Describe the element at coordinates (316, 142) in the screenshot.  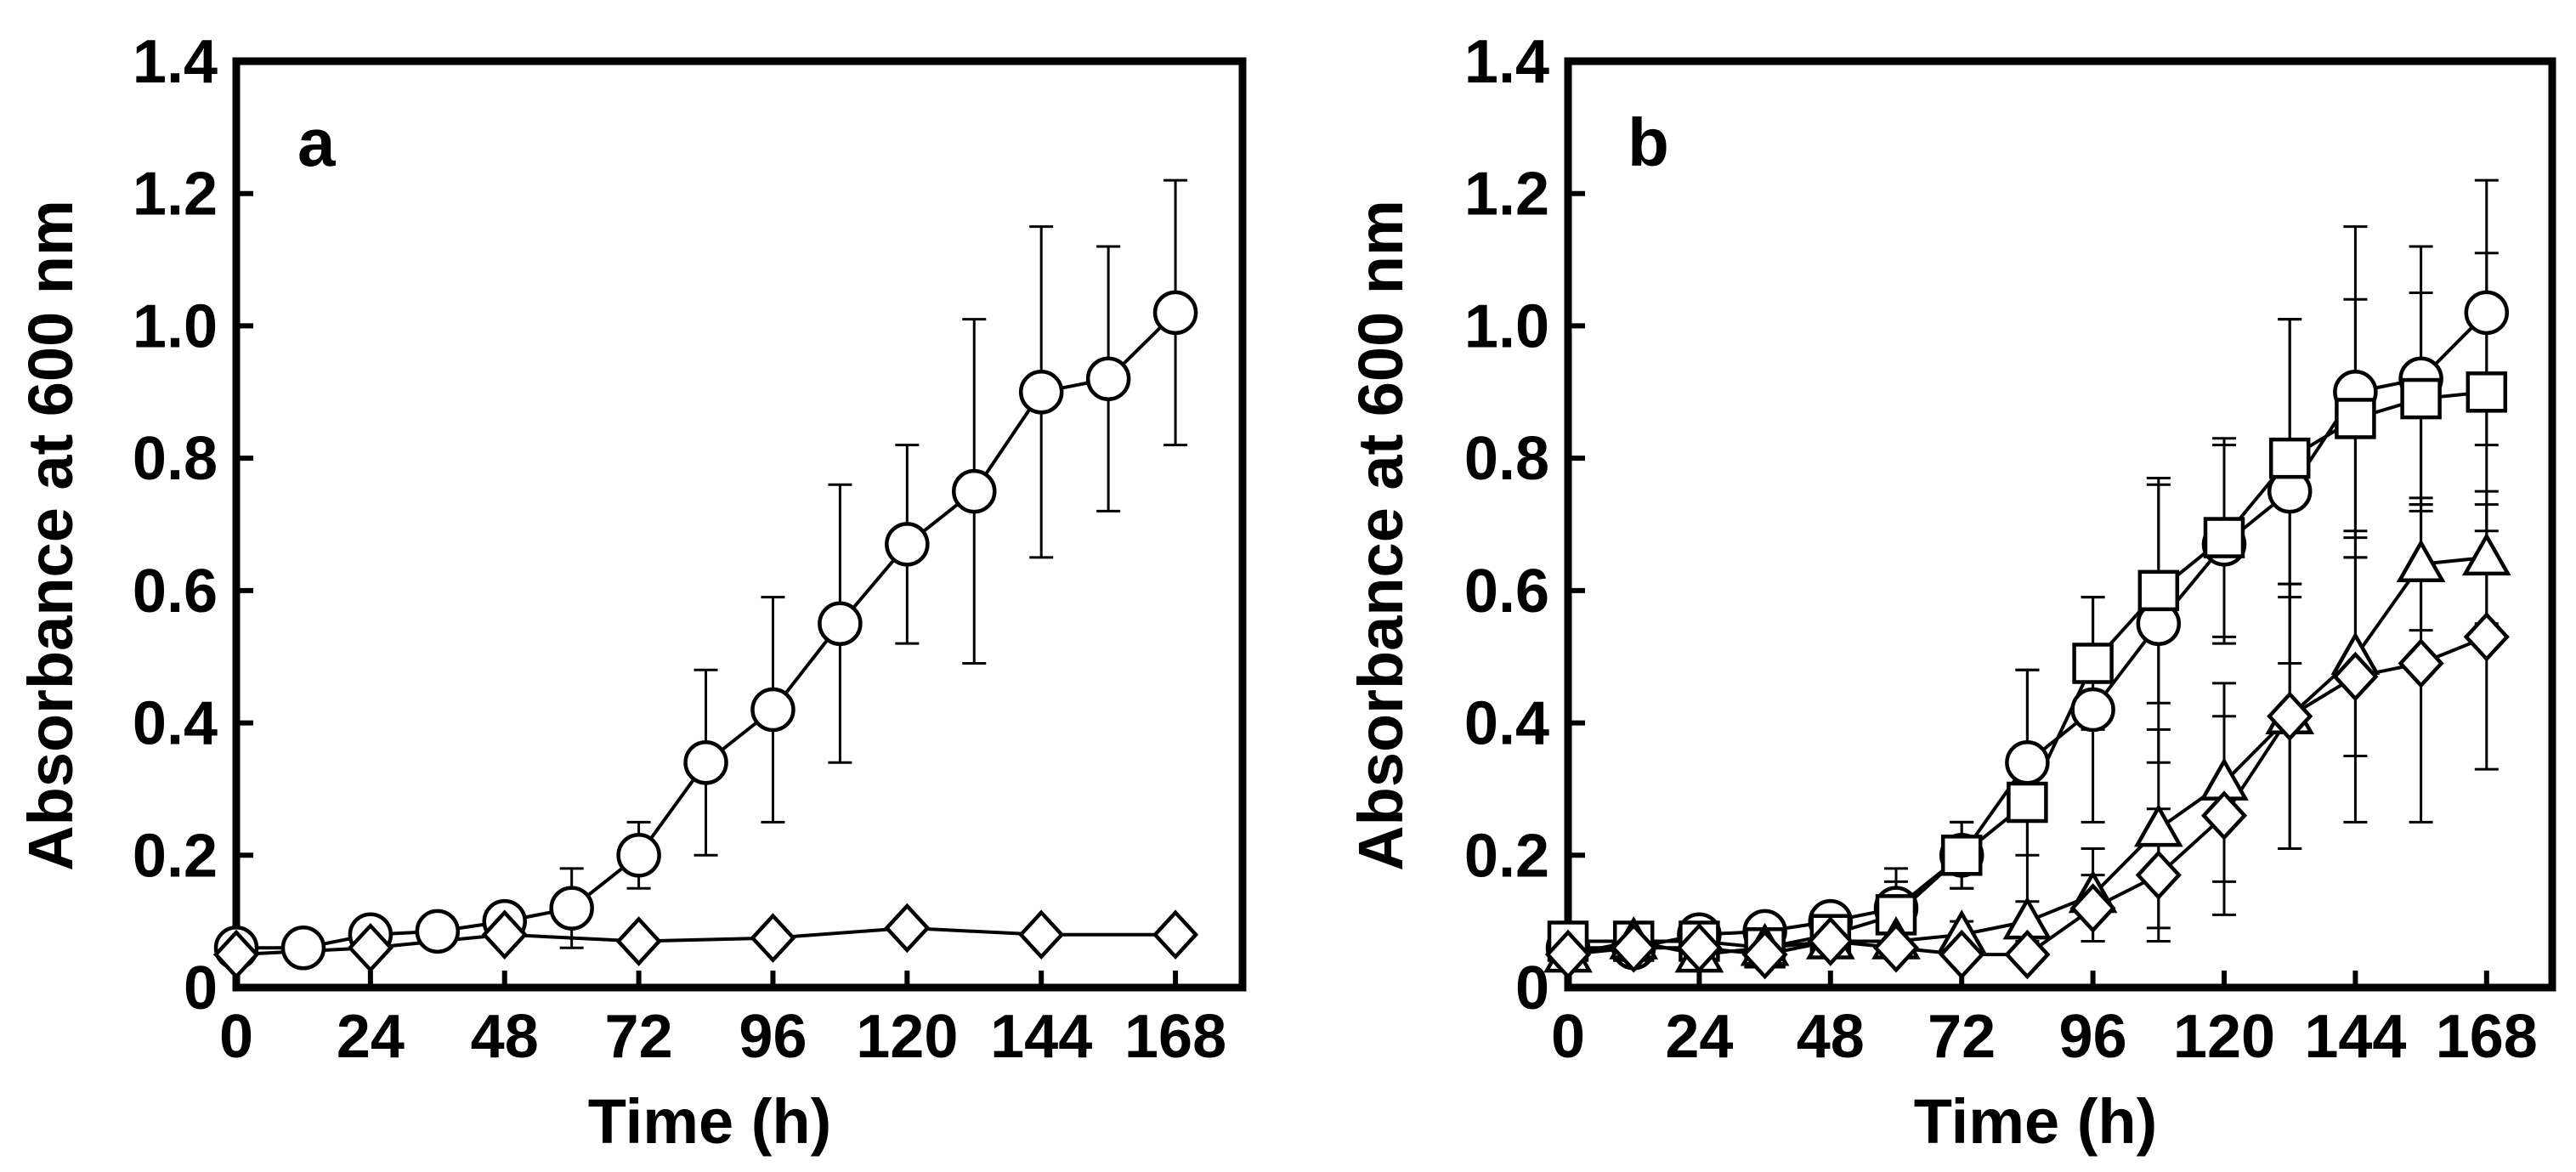
I see `panel-letter-a: a` at that location.